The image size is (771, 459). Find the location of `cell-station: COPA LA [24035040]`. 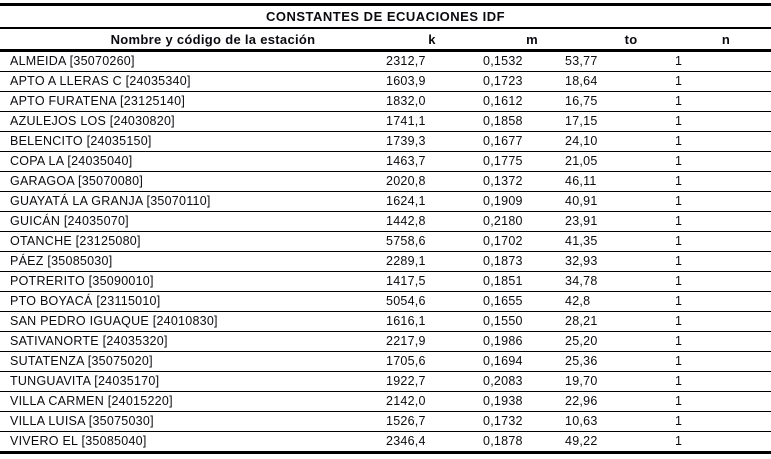

cell-station: COPA LA [24035040] is located at coordinates (190, 161).